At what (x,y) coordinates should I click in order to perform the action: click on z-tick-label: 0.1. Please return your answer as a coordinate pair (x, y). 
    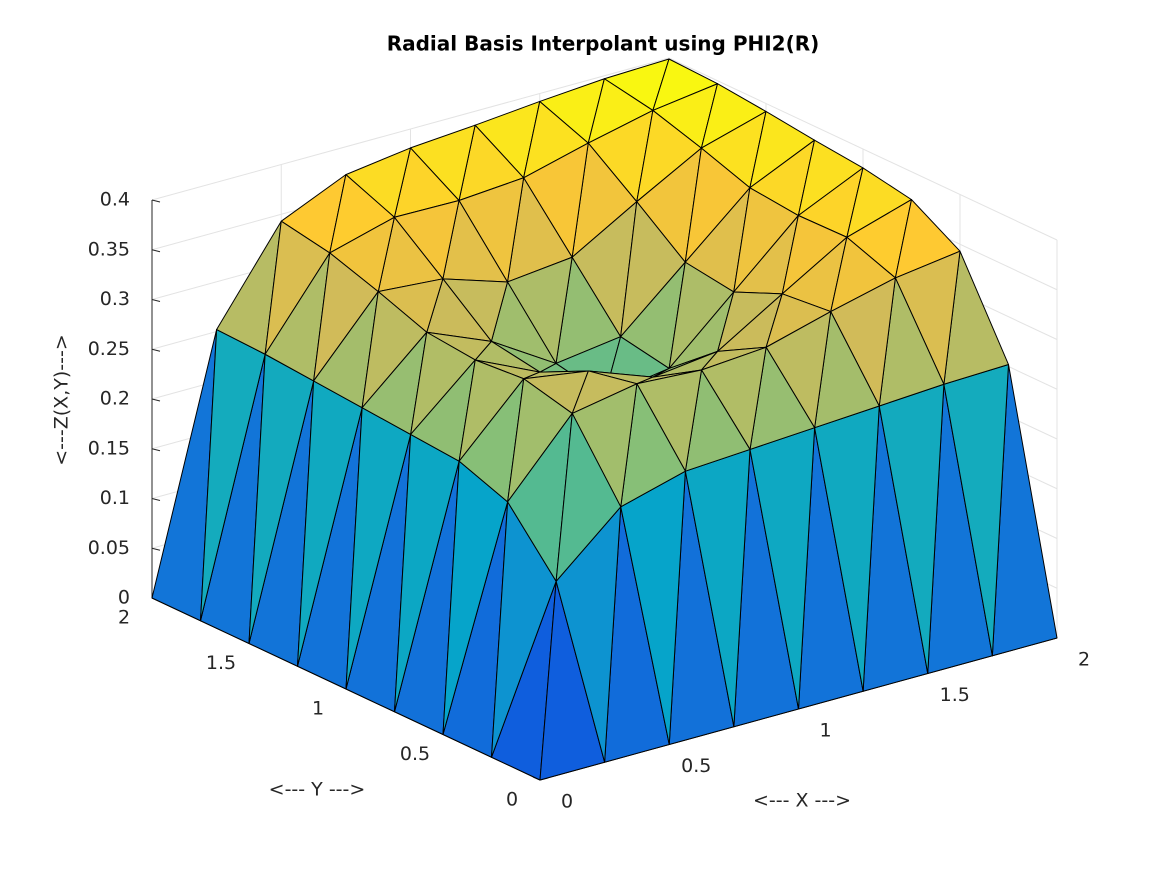
    Looking at the image, I should click on (115, 498).